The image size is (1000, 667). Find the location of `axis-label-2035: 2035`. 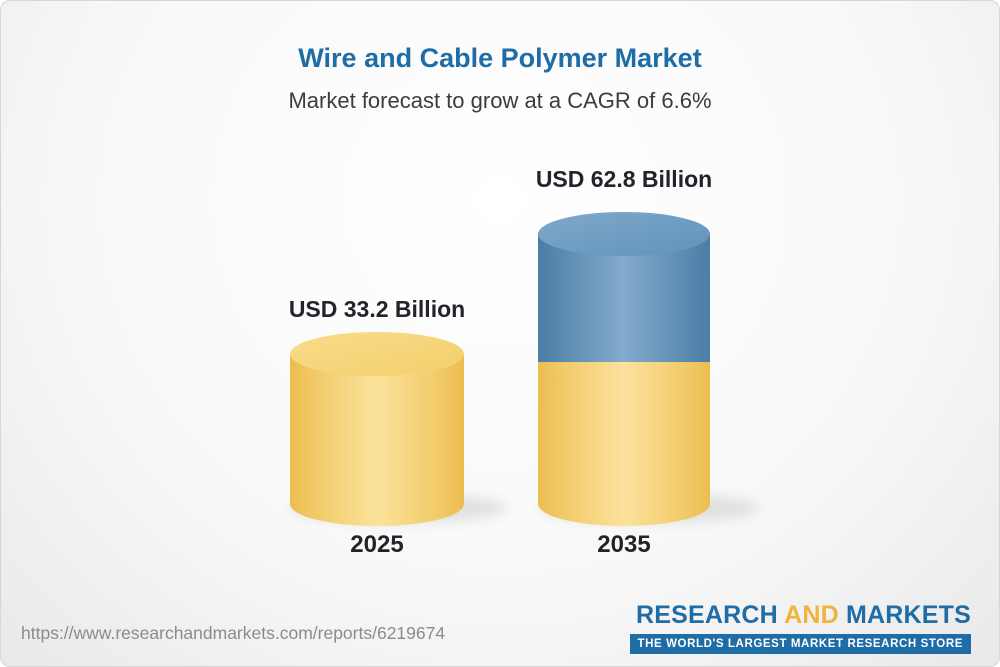

axis-label-2035: 2035 is located at coordinates (624, 544).